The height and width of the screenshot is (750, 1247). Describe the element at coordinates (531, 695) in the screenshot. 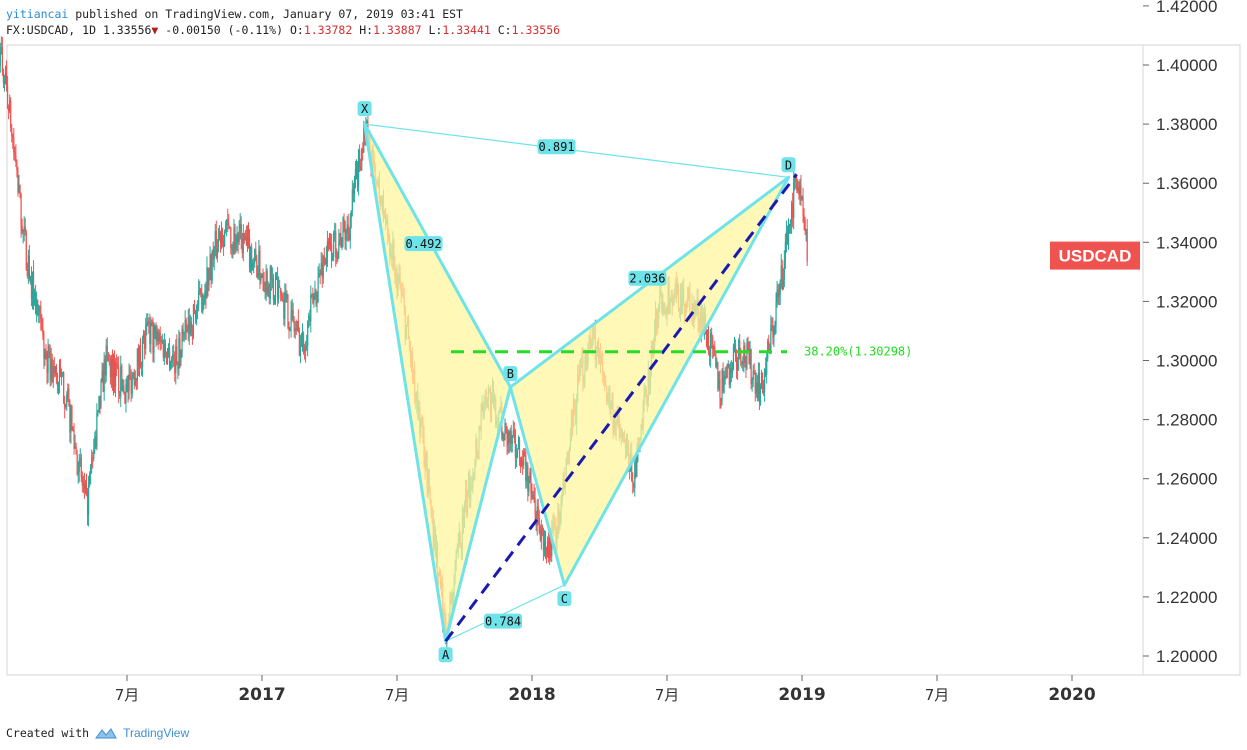

I see `time-axis-tick-label: 2018` at that location.